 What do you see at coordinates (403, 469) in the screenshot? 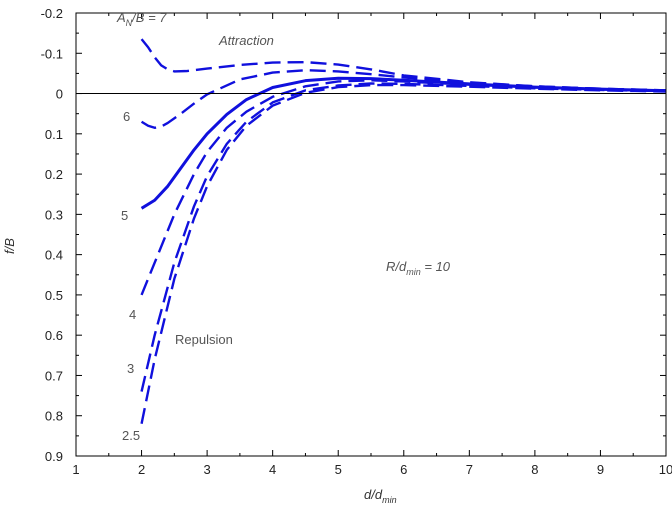
I see `x-tick-label: 6` at bounding box center [403, 469].